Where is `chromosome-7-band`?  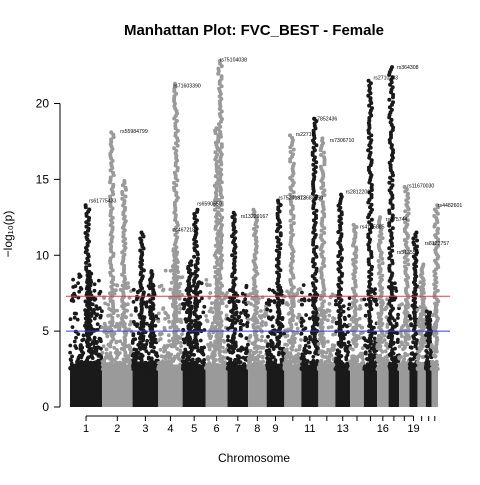 chromosome-7-band is located at coordinates (238, 385).